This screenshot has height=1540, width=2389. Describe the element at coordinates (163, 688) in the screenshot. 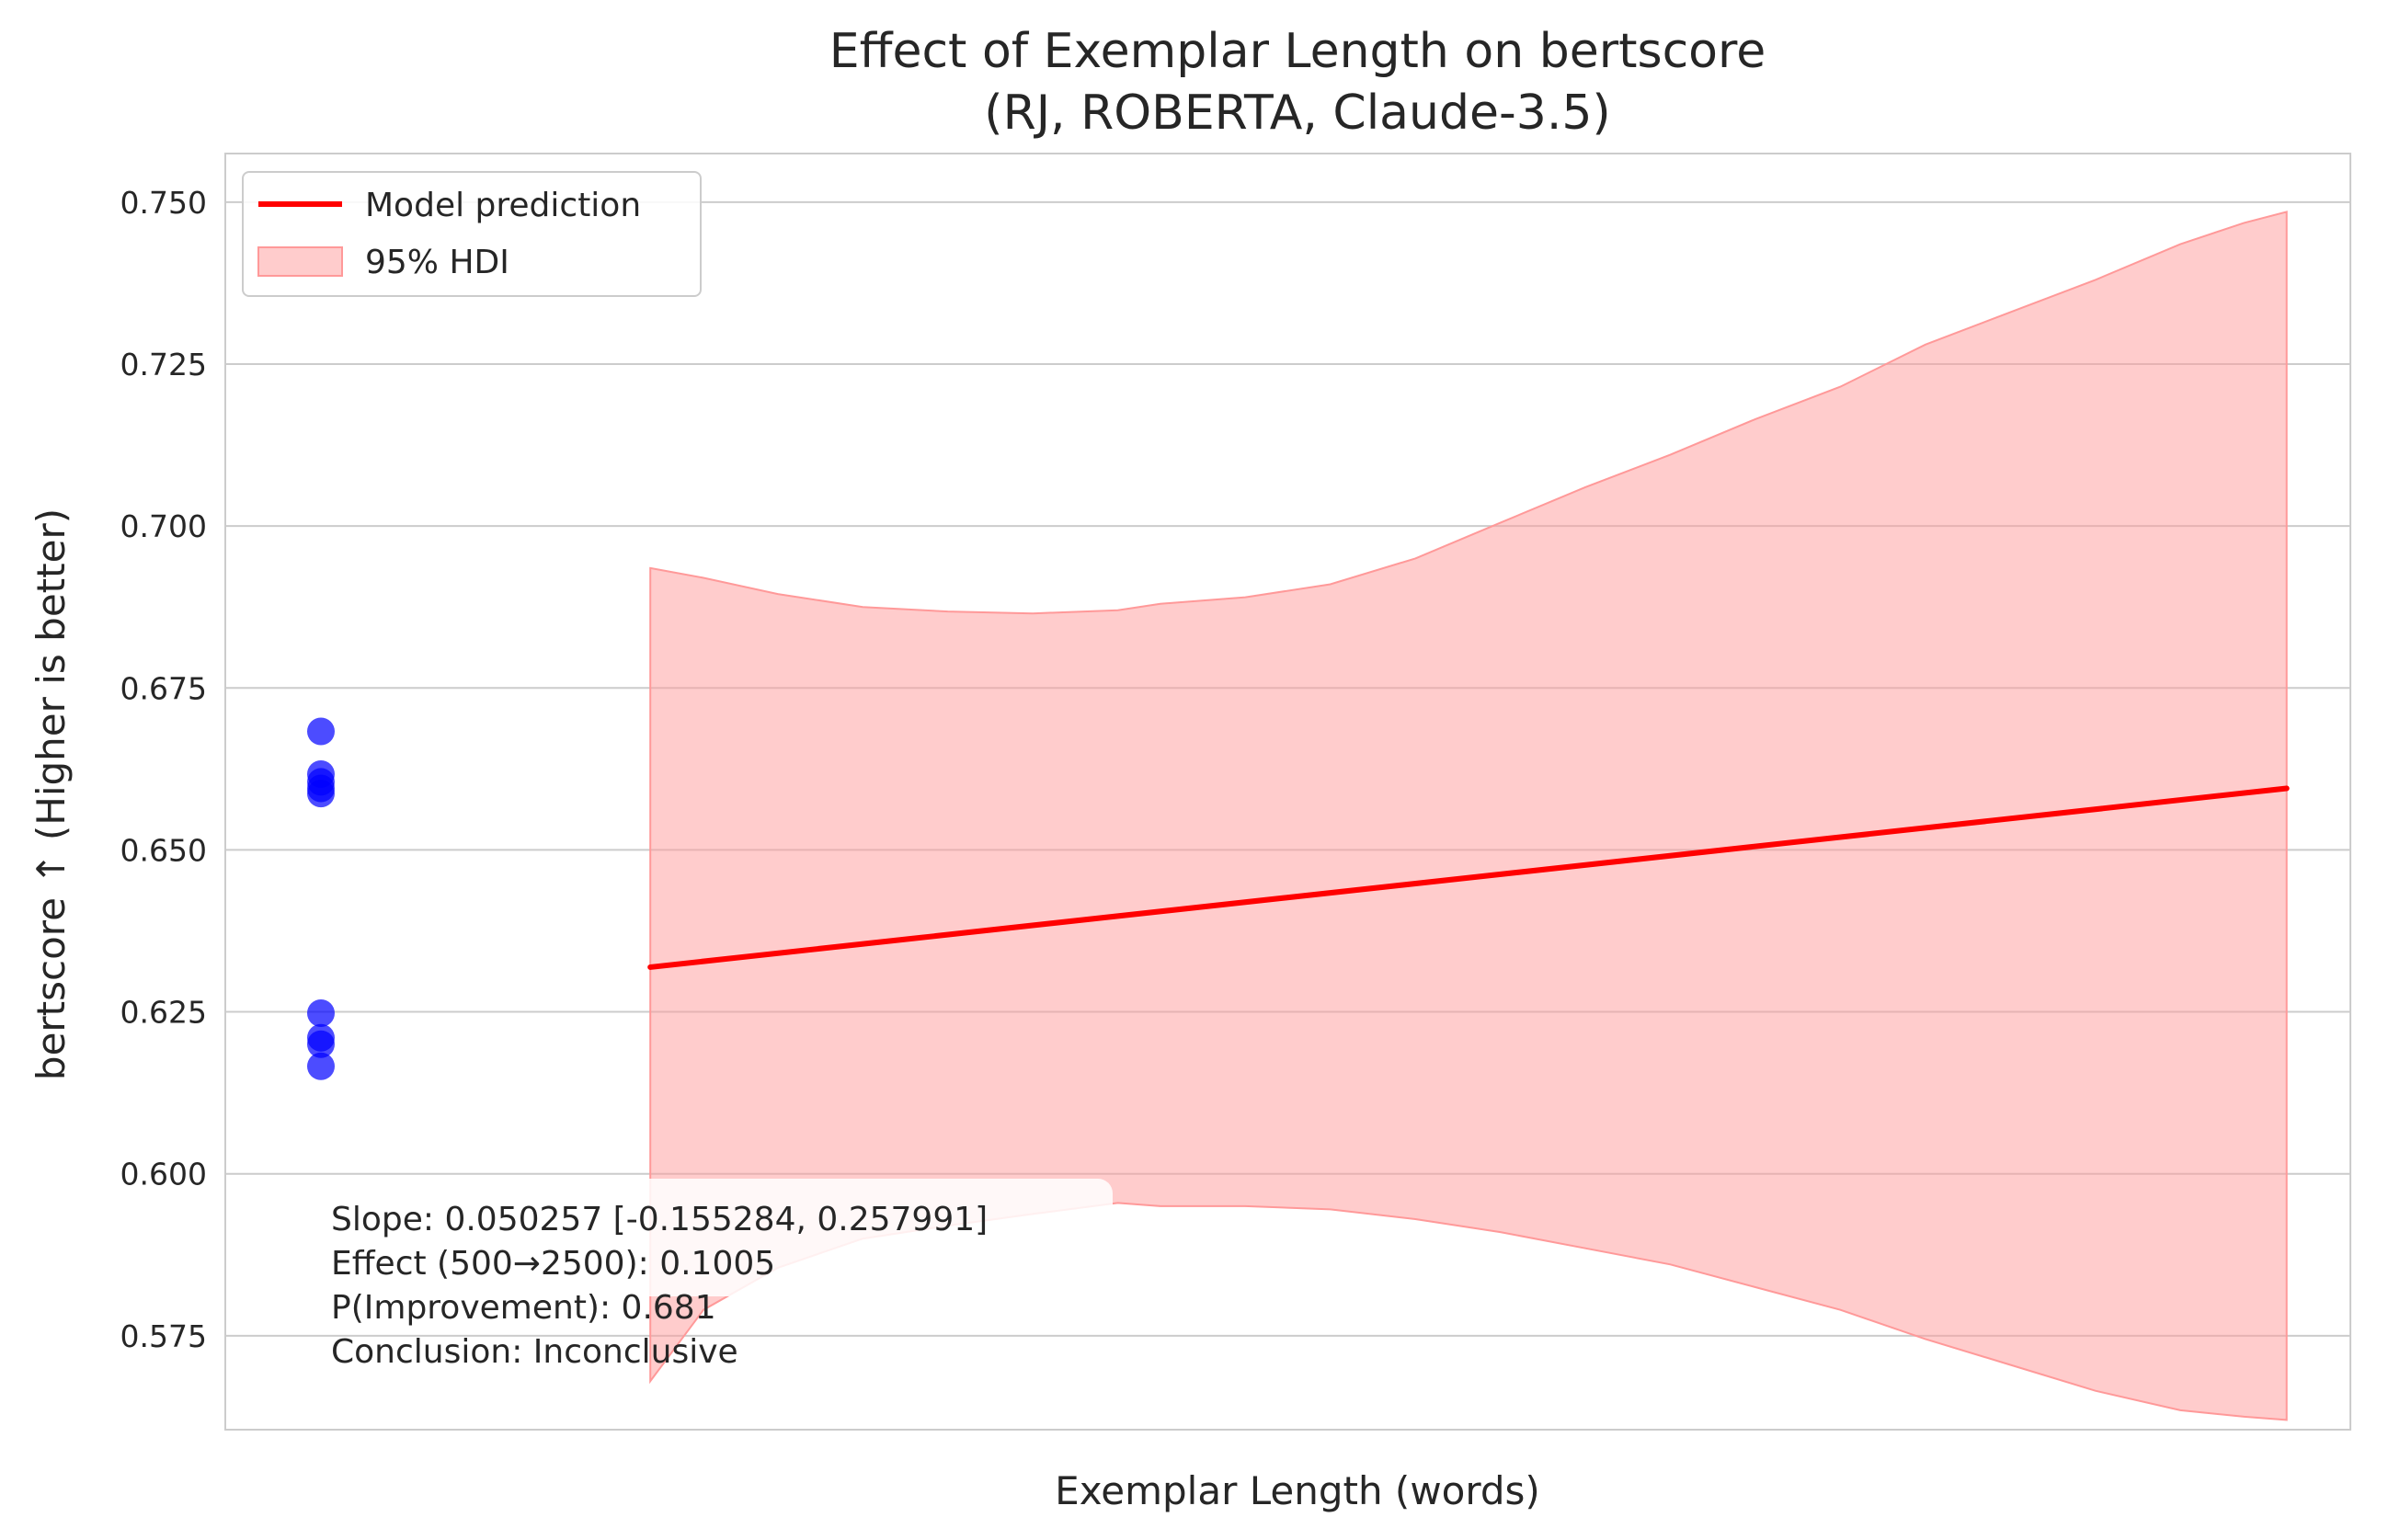

I see `y-tick-label: 0.675` at that location.